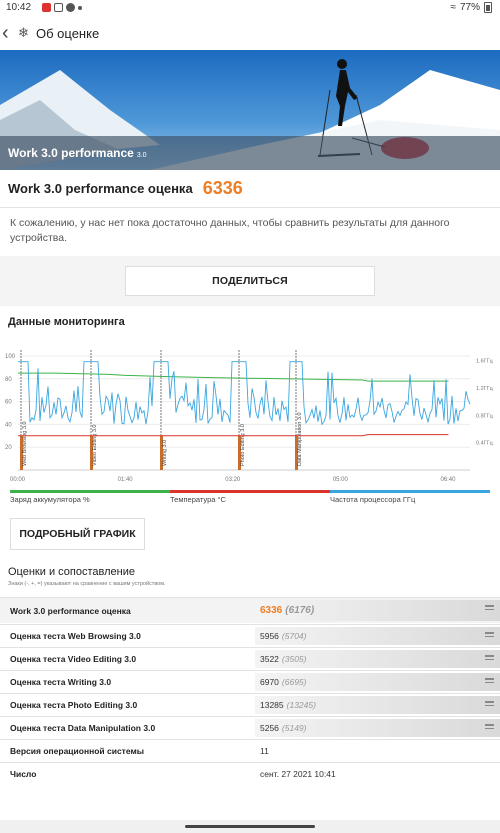 The width and height of the screenshot is (500, 833). What do you see at coordinates (80, 8) in the screenshot?
I see `dot-notification-icon` at bounding box center [80, 8].